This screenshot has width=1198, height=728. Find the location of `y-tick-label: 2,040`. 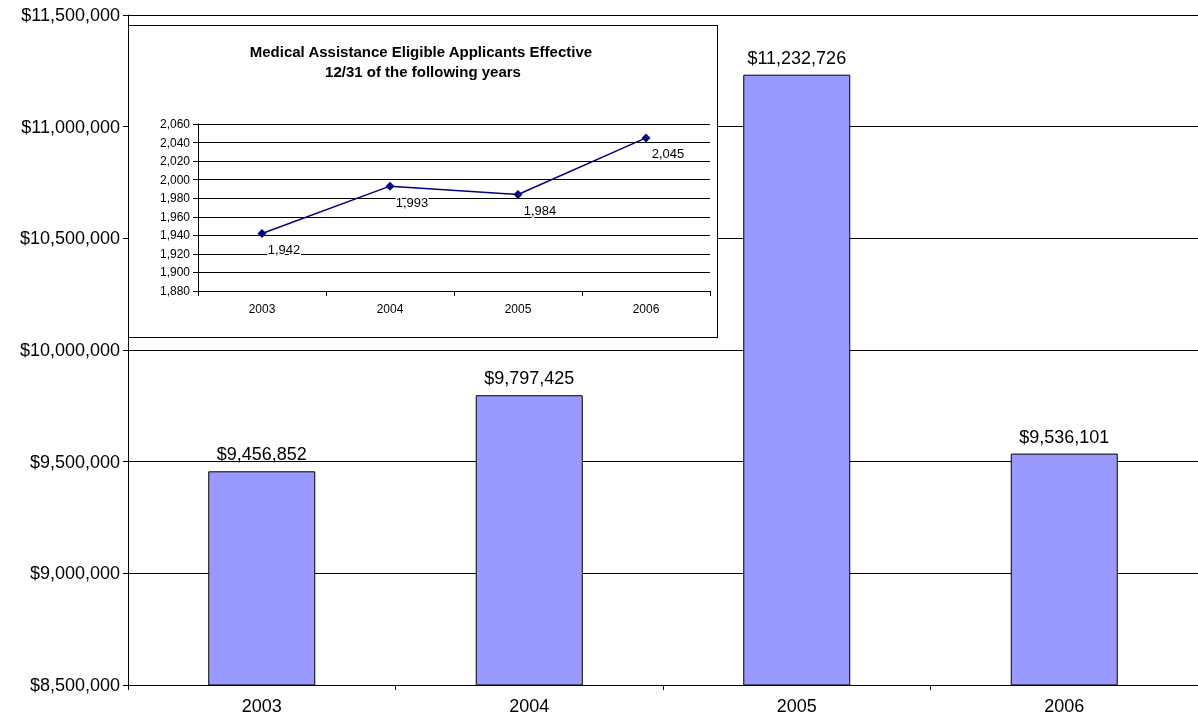

y-tick-label: 2,040 is located at coordinates (175, 142).